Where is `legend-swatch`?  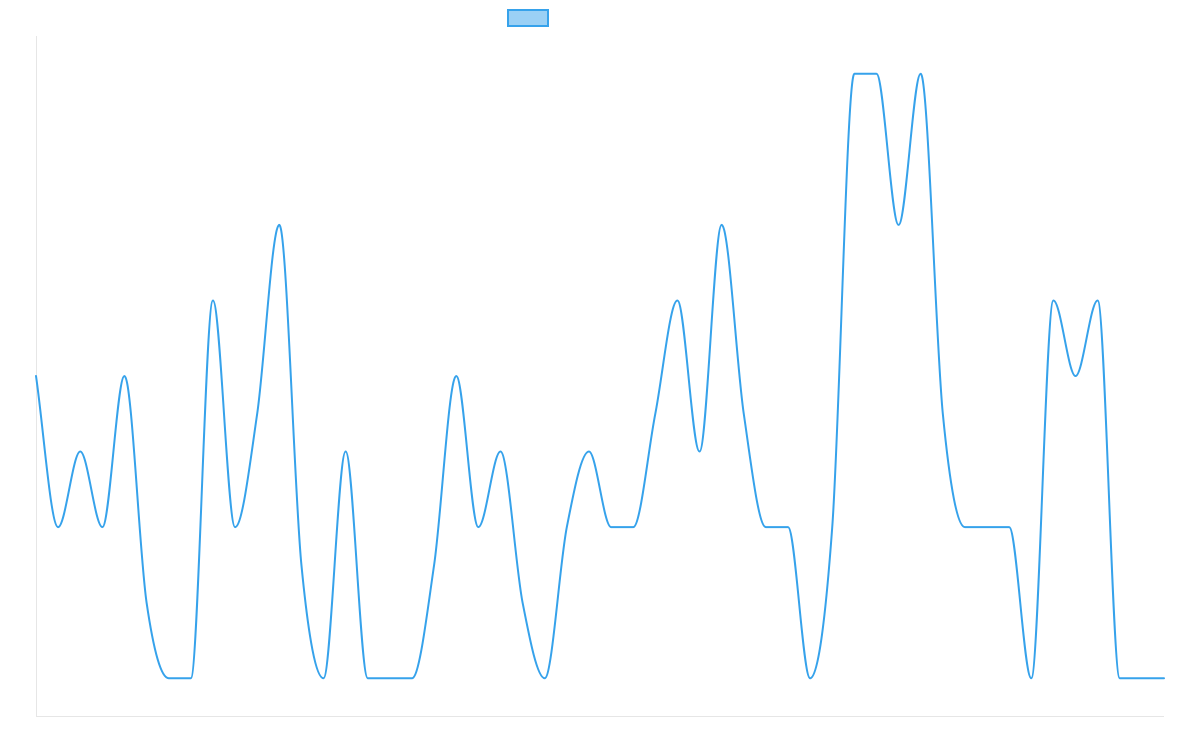
legend-swatch is located at coordinates (528, 18).